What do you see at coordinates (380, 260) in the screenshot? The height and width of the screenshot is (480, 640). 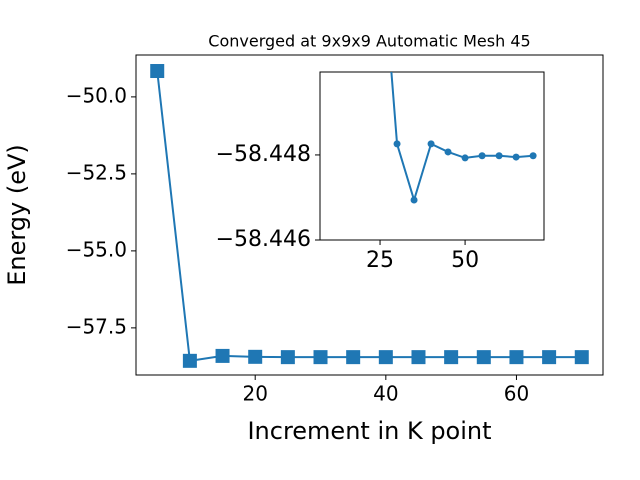 I see `x-tick-label: 25` at bounding box center [380, 260].